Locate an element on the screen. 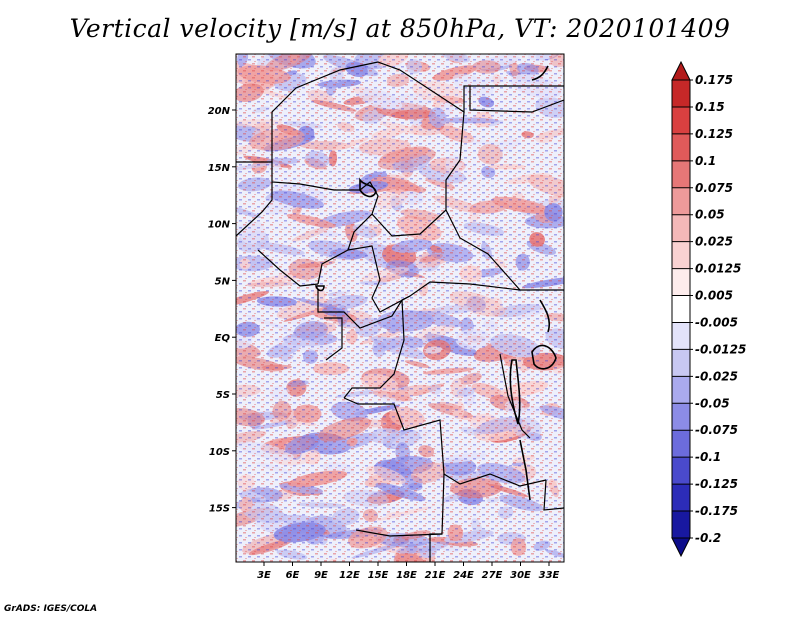  colorbar-level-label: -0.0125 is located at coordinates (720, 349).